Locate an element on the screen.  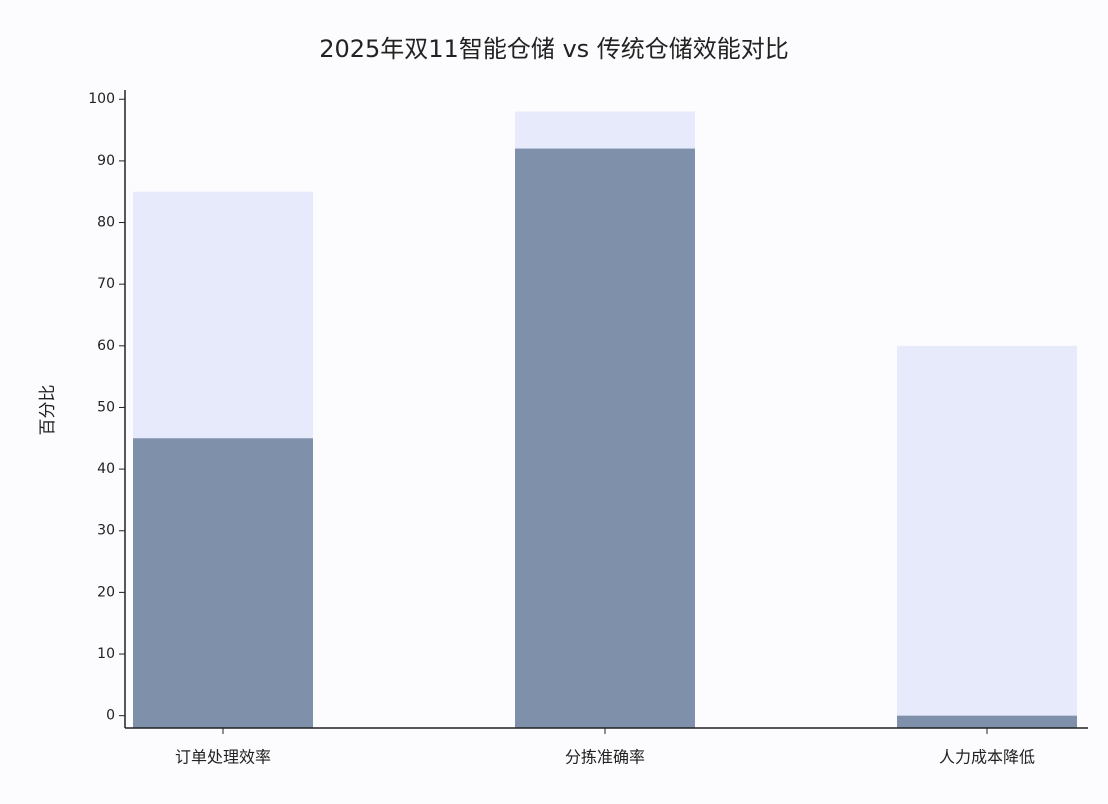
x-tick-label: 订单处理效率 is located at coordinates (223, 757).